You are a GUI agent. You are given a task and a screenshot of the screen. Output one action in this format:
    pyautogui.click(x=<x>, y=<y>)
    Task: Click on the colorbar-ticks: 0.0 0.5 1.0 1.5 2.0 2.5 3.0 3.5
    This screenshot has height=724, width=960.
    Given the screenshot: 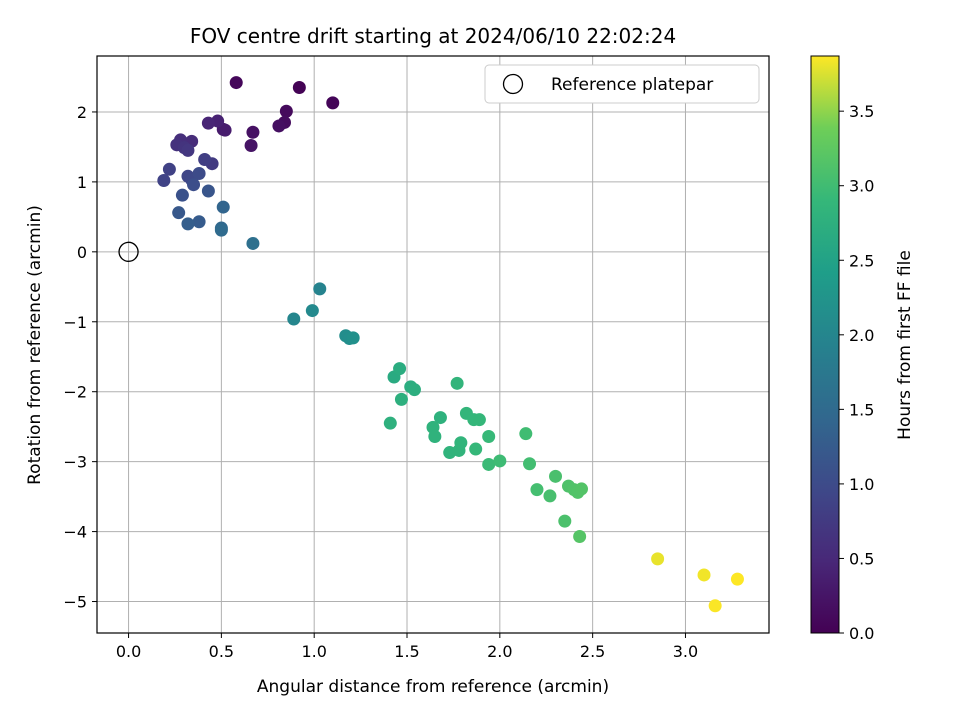 What is the action you would take?
    pyautogui.click(x=856, y=372)
    